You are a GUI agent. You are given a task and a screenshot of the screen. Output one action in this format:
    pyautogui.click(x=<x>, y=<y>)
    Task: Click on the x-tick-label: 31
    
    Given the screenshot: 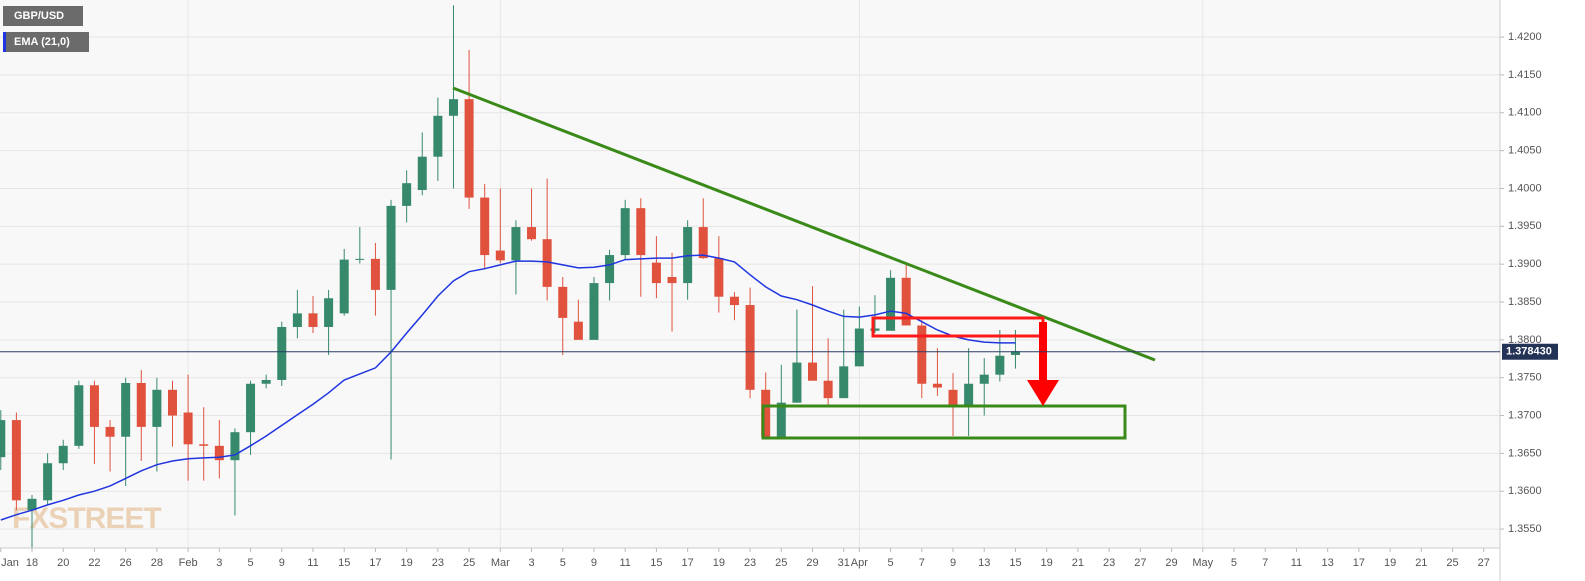 What is the action you would take?
    pyautogui.click(x=844, y=563)
    